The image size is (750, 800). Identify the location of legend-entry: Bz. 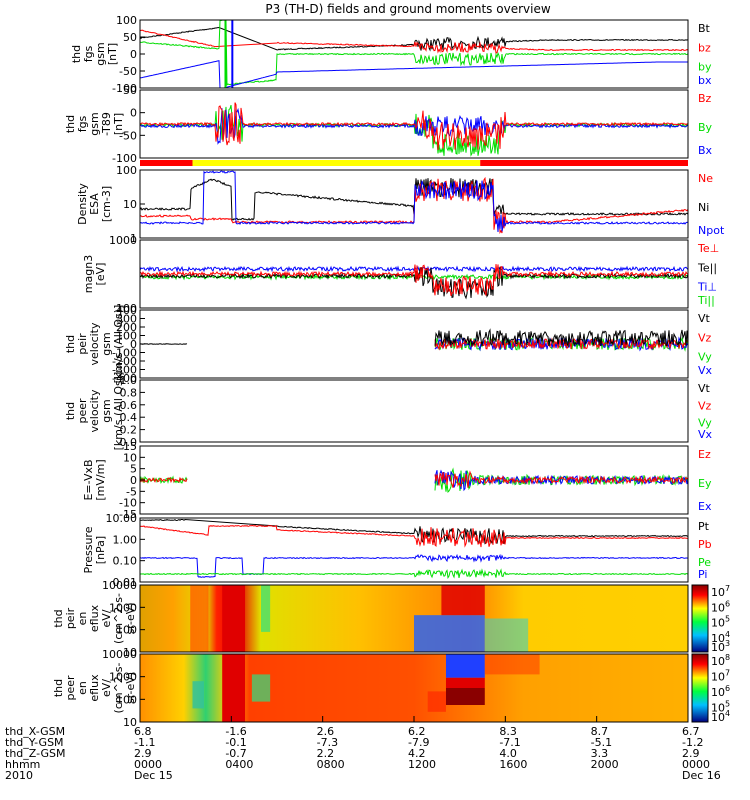
(705, 98).